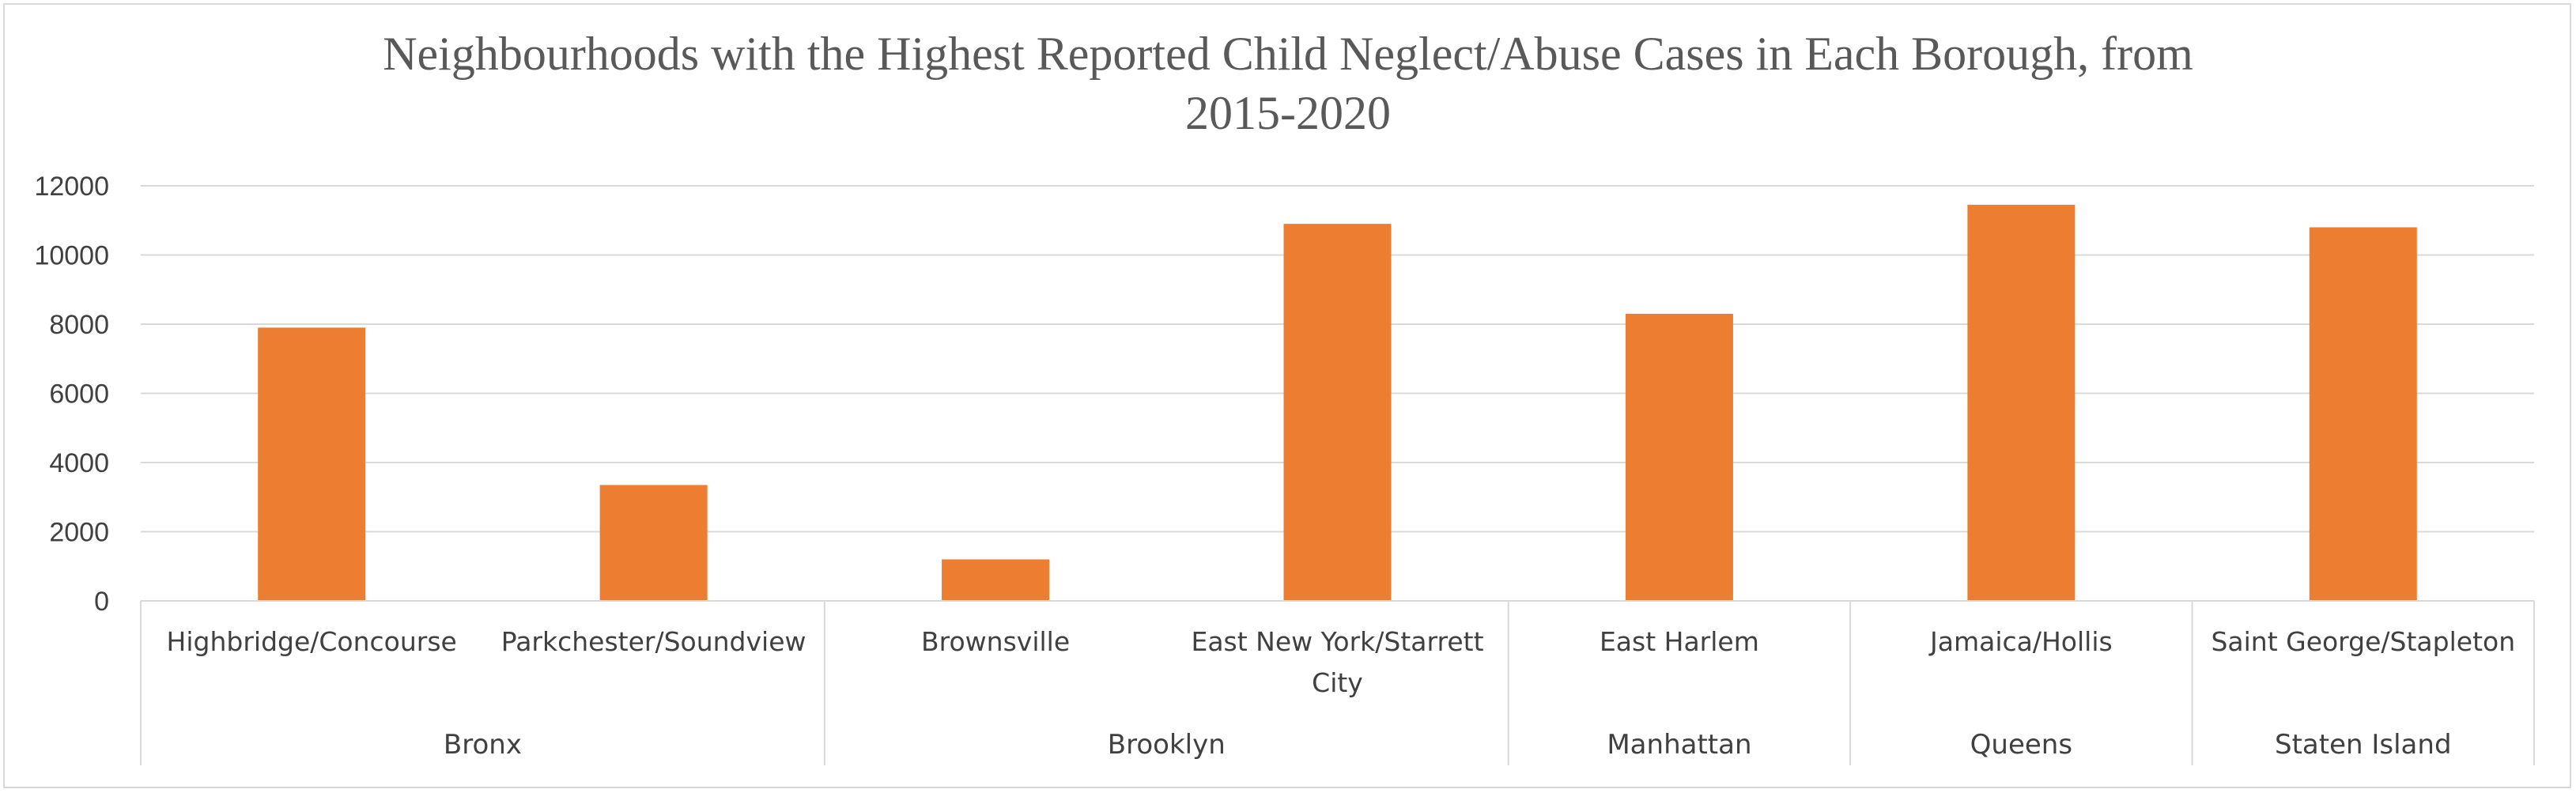  Describe the element at coordinates (653, 641) in the screenshot. I see `x-category-label: Parkchester/Soundview` at that location.